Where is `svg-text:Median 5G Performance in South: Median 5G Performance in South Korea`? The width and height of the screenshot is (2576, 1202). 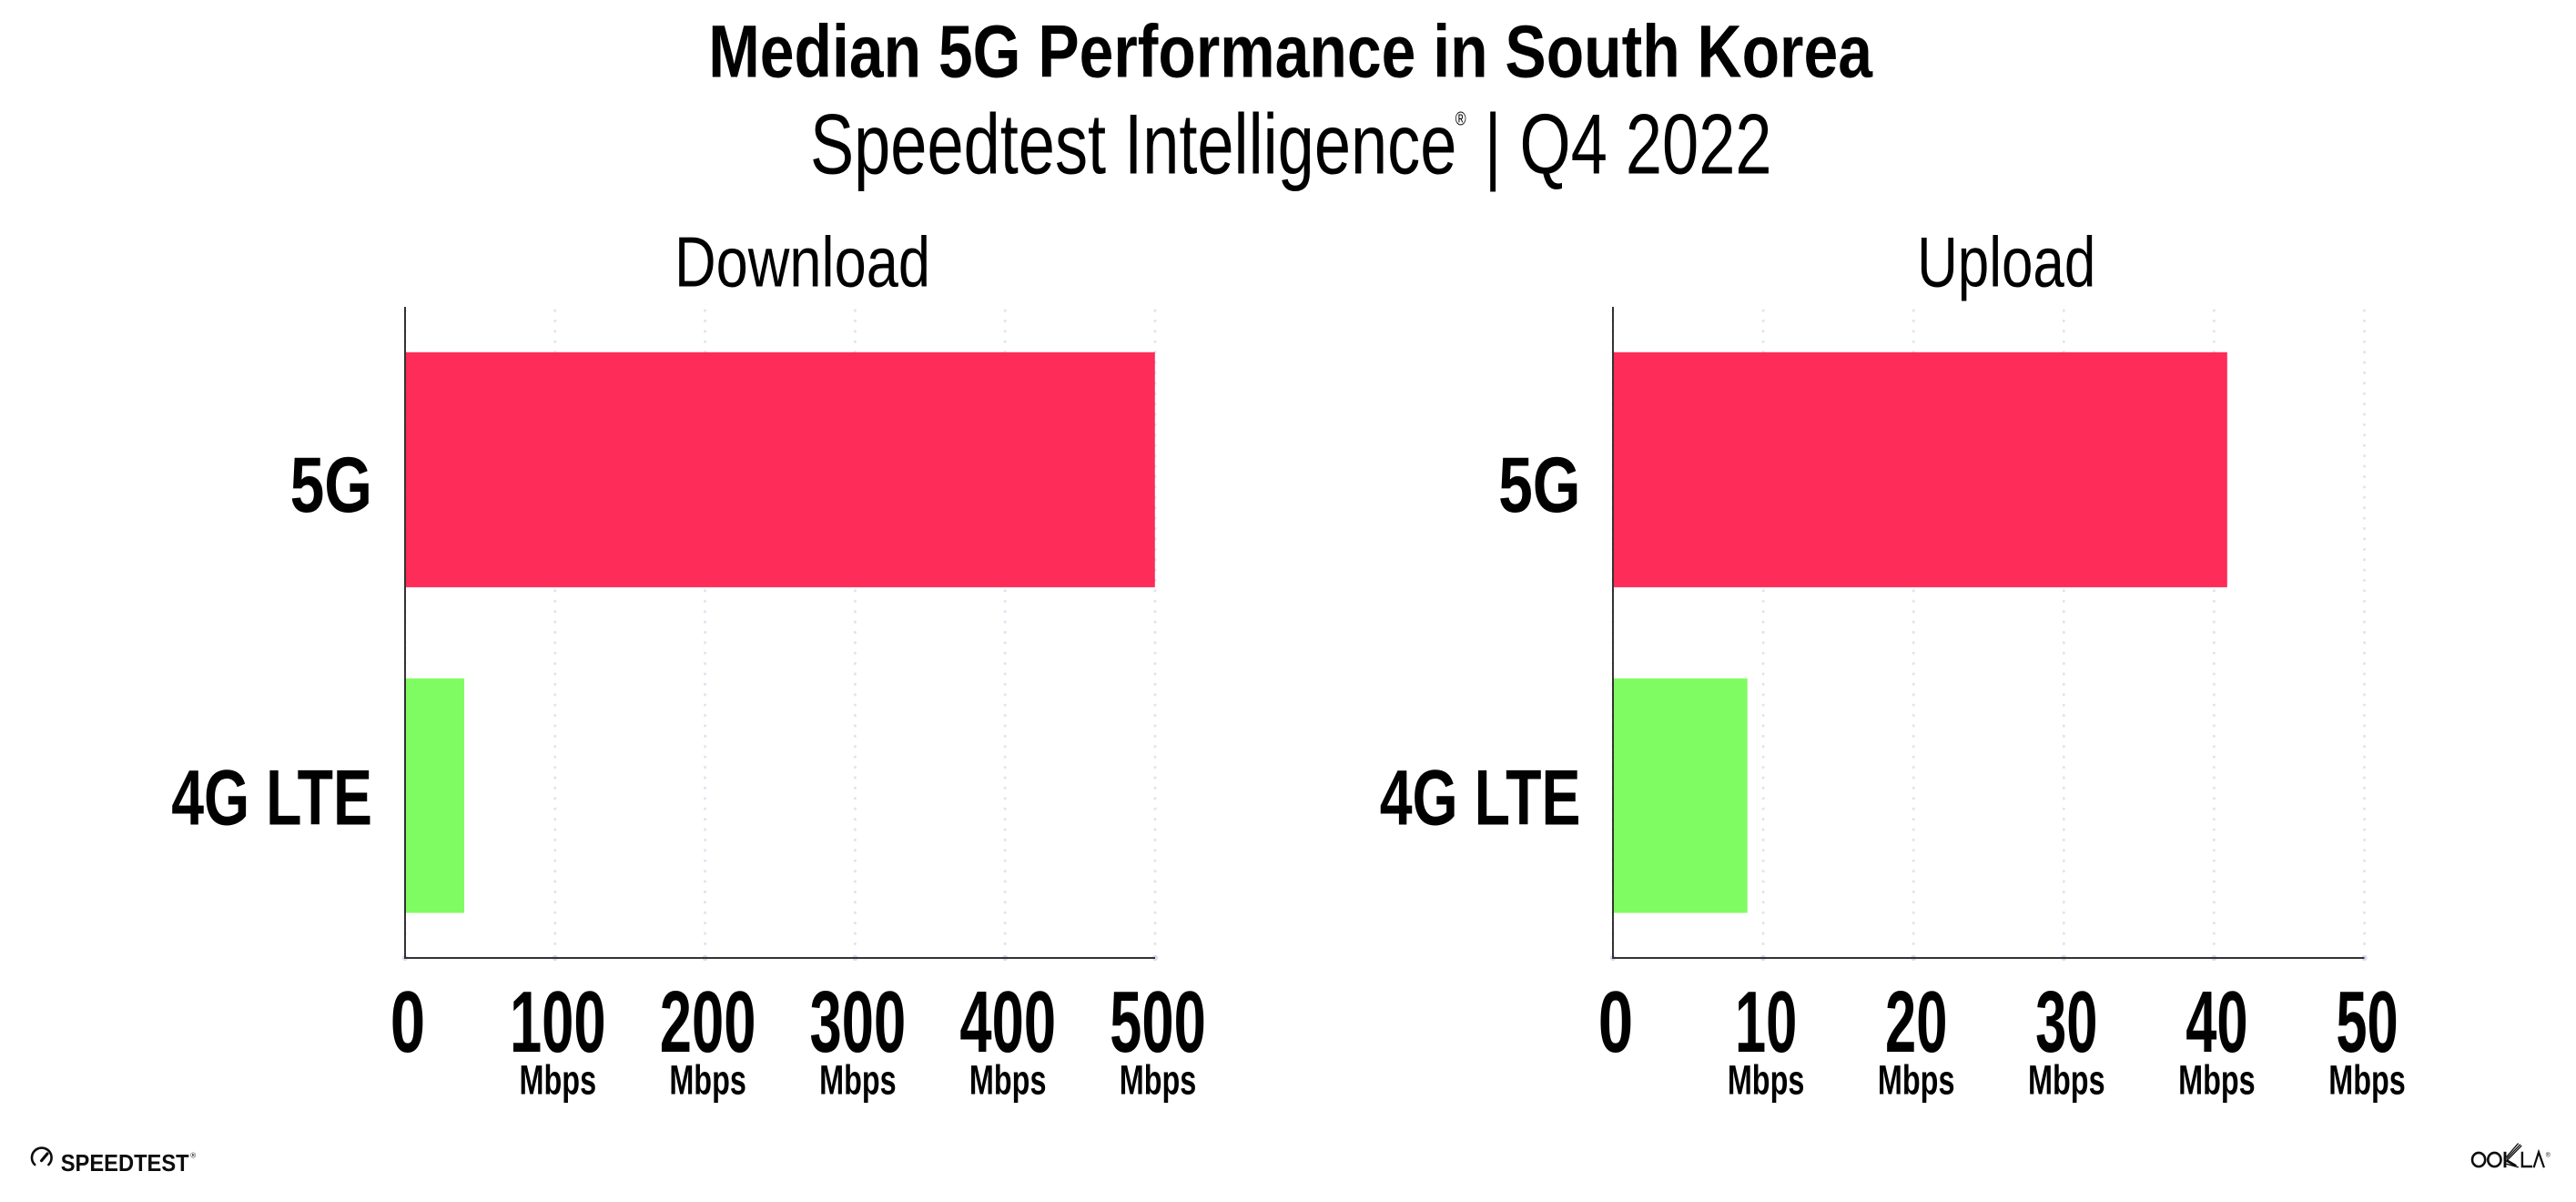
svg-text:Median 5G Performance in South: Median 5G Performance in South Korea is located at coordinates (1290, 51).